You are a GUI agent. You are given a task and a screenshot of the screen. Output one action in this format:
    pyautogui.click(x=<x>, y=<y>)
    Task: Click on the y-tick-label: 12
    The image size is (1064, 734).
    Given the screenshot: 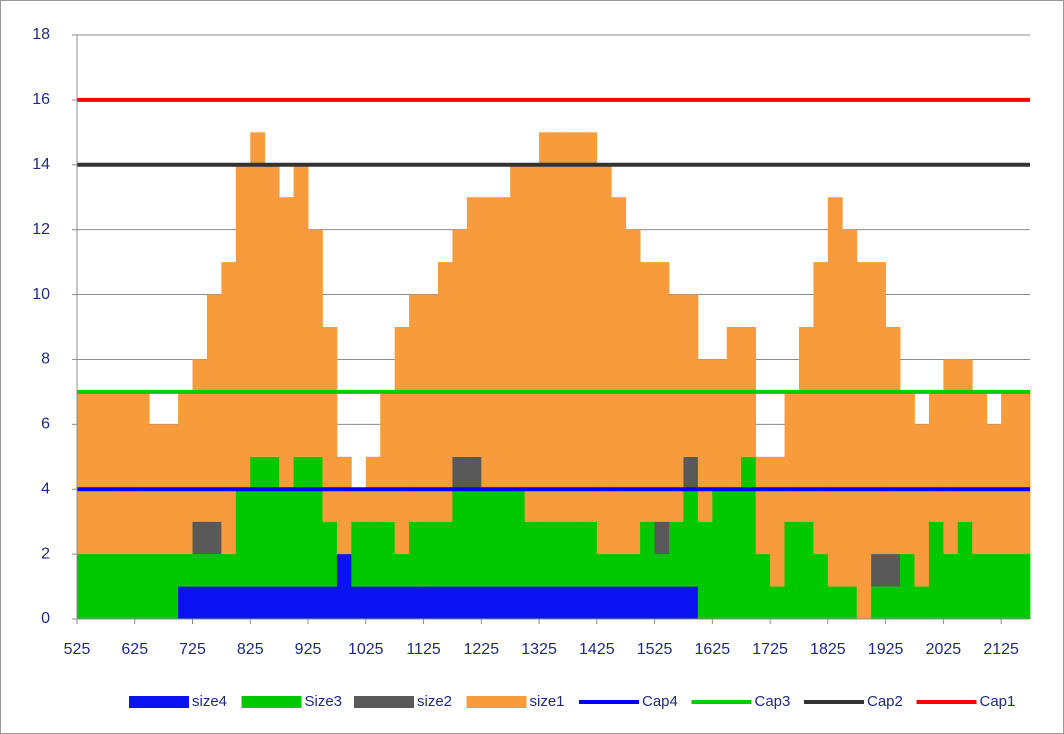 What is the action you would take?
    pyautogui.click(x=41, y=229)
    